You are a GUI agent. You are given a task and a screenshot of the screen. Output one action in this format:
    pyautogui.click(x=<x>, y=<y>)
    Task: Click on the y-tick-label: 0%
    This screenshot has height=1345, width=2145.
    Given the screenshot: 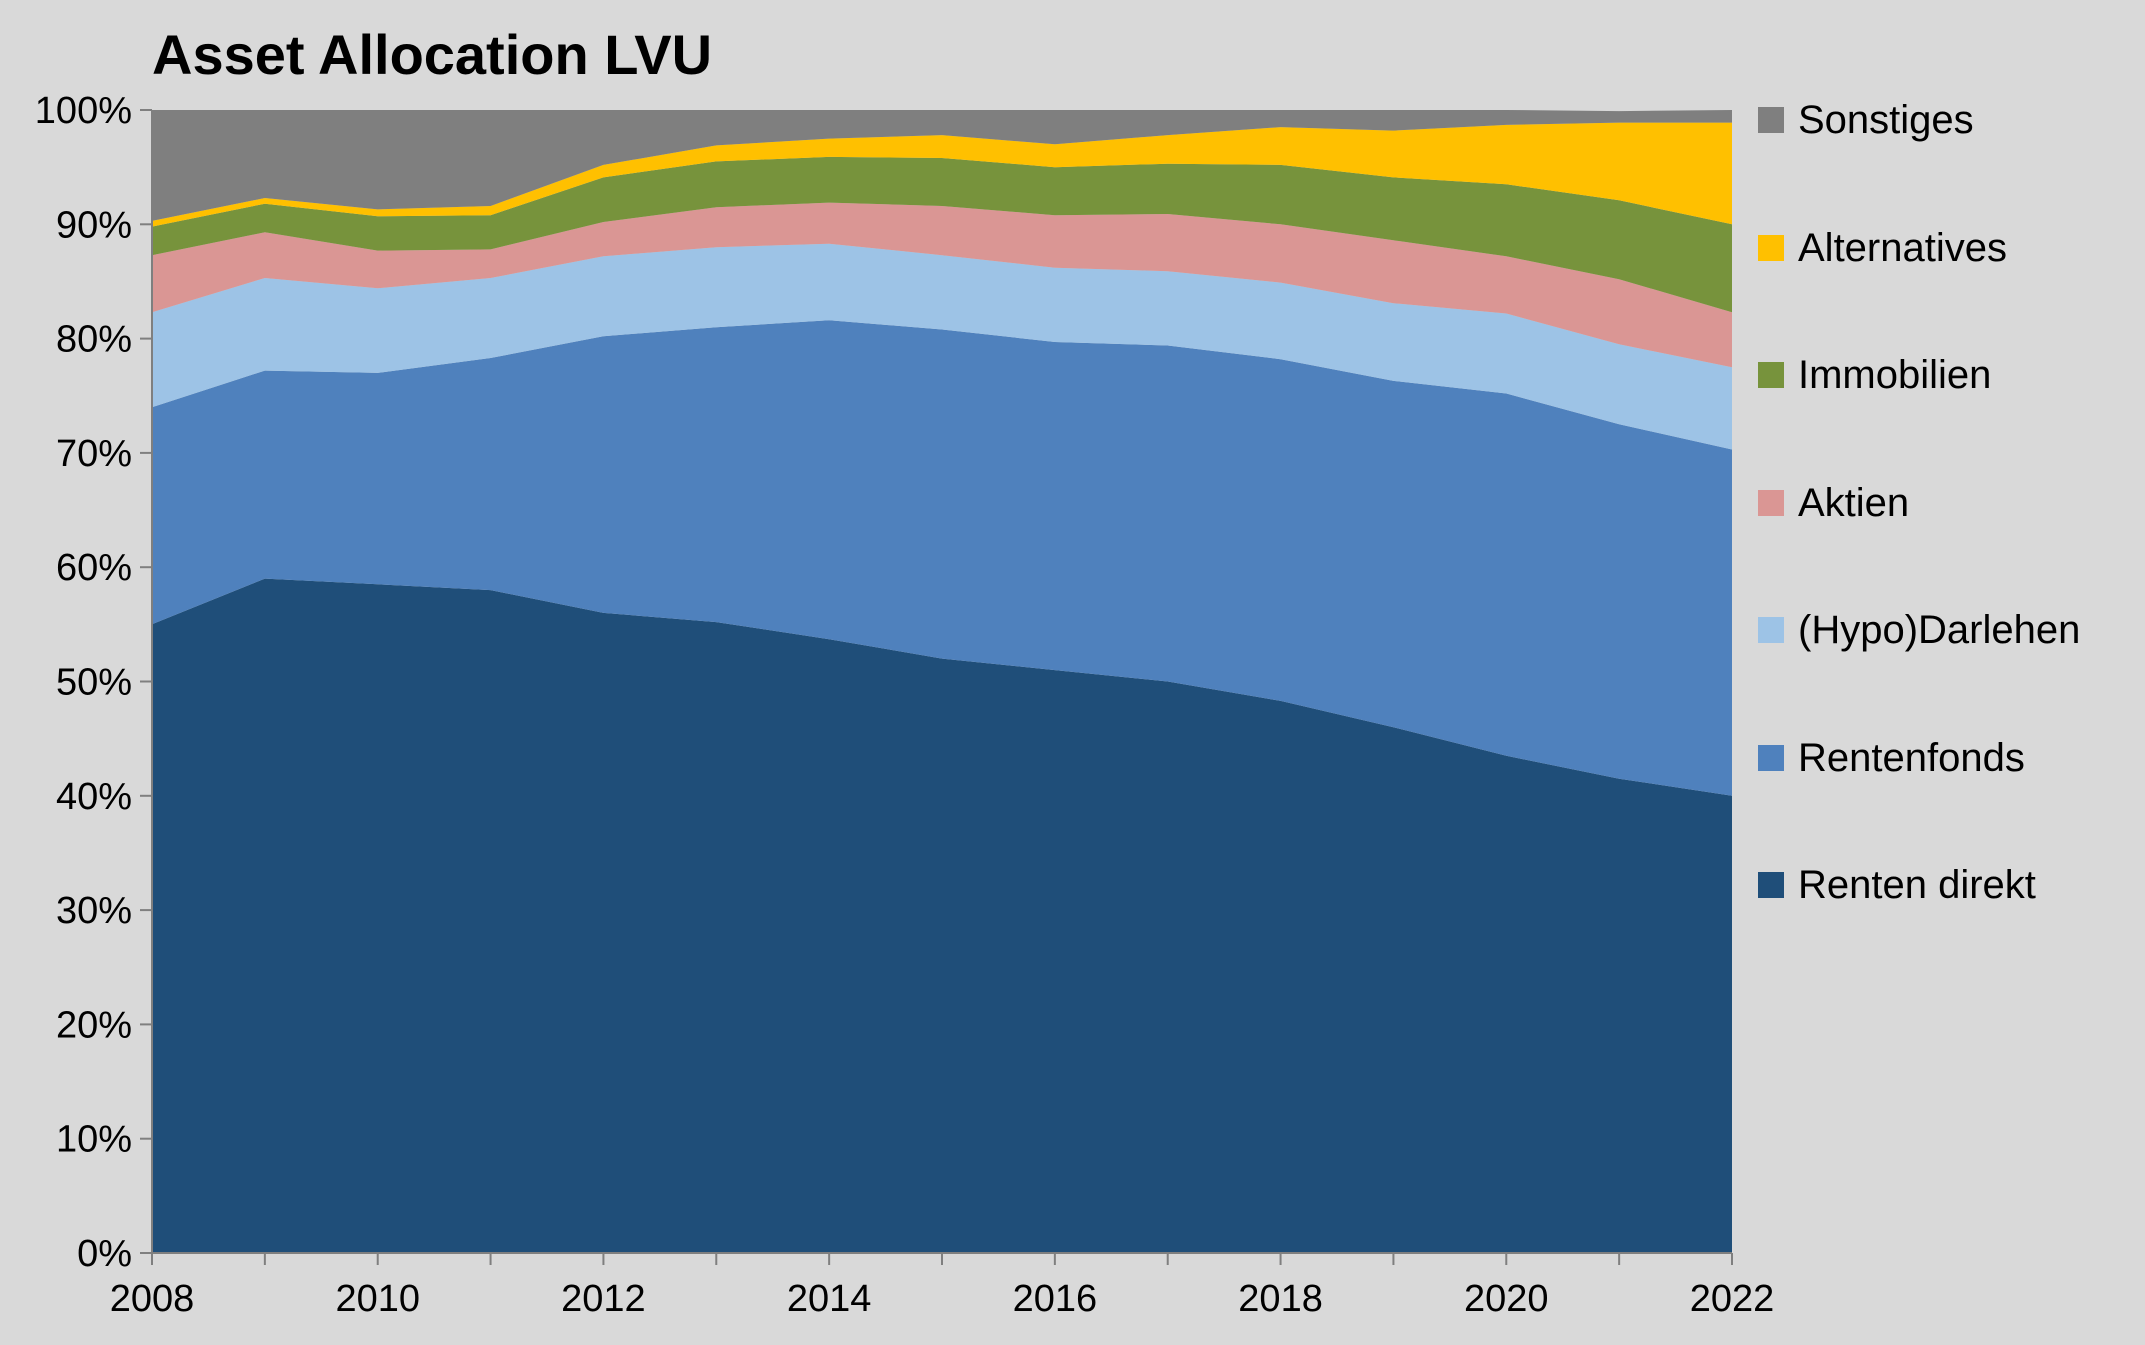 What is the action you would take?
    pyautogui.click(x=104, y=1254)
    